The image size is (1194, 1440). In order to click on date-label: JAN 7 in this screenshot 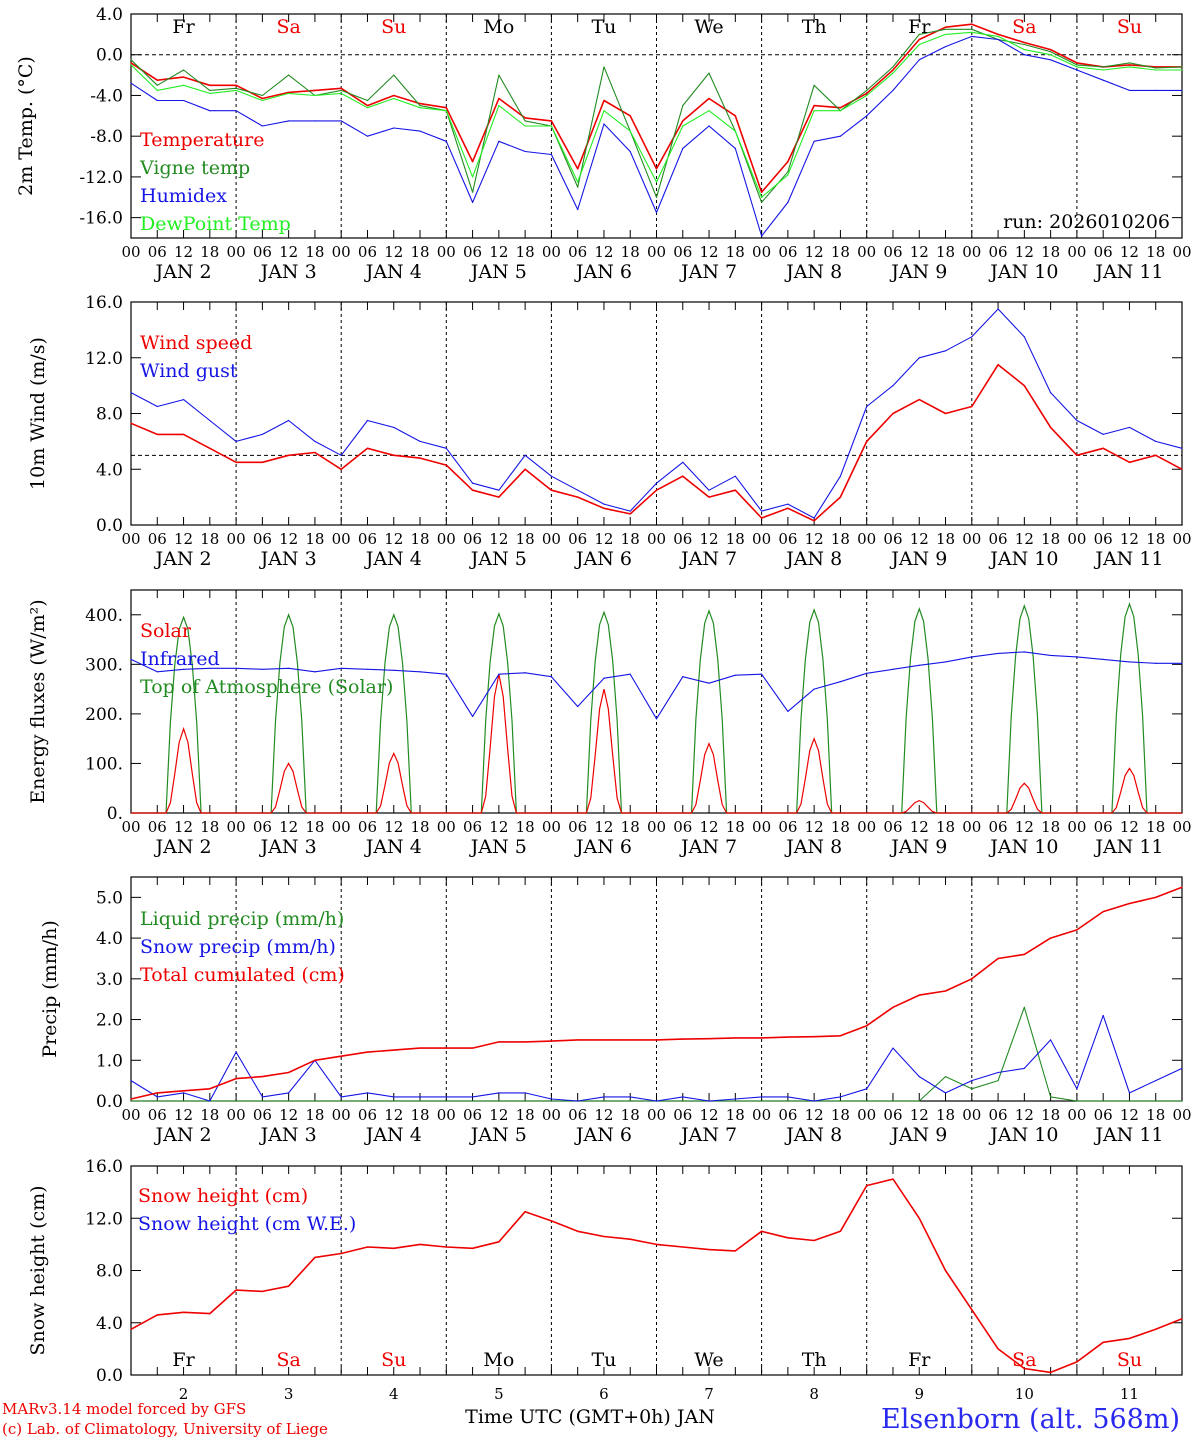, I will do `click(708, 559)`.